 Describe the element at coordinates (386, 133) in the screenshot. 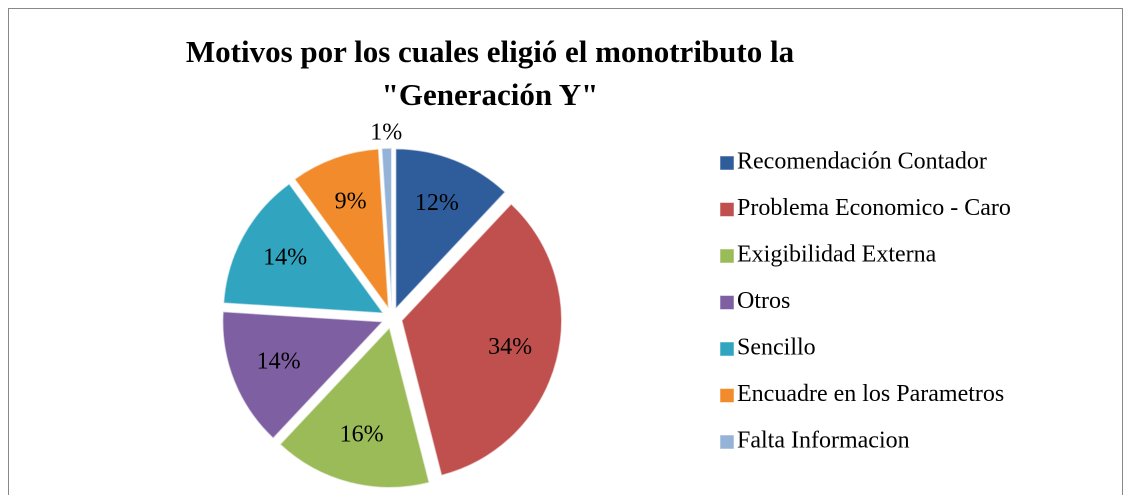

I see `data-label: 1%` at that location.